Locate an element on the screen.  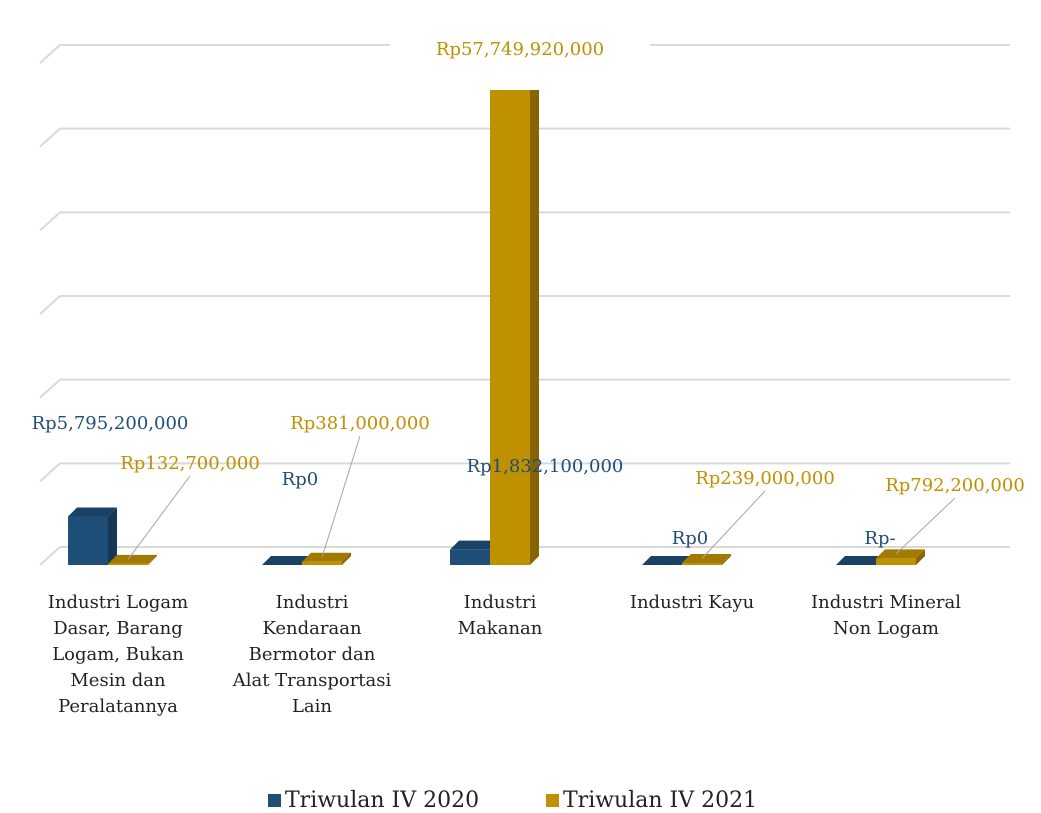
legend-item: Triwulan IV 2020 is located at coordinates (373, 800).